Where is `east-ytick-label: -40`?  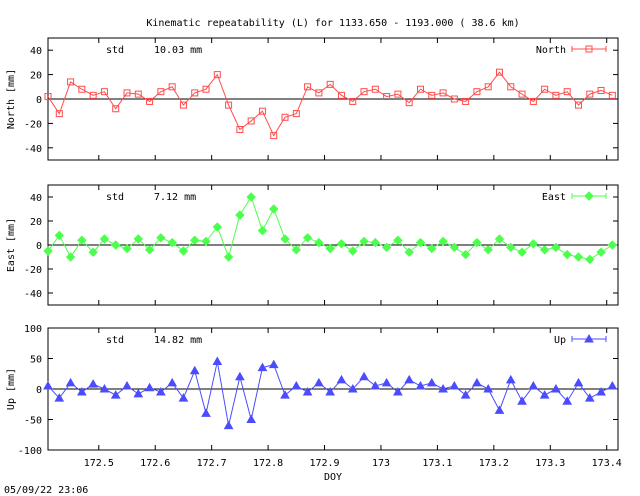 east-ytick-label: -40 is located at coordinates (33, 294).